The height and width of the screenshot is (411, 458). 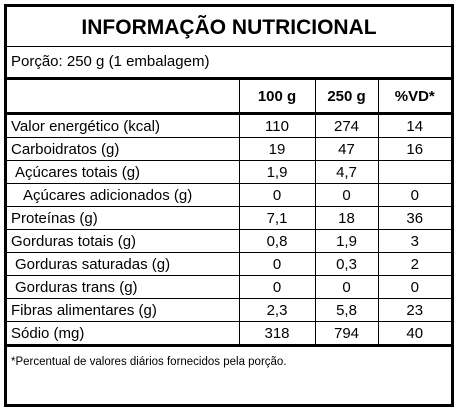 I want to click on nutrient-name: Carboidratos (g), so click(x=123, y=149).